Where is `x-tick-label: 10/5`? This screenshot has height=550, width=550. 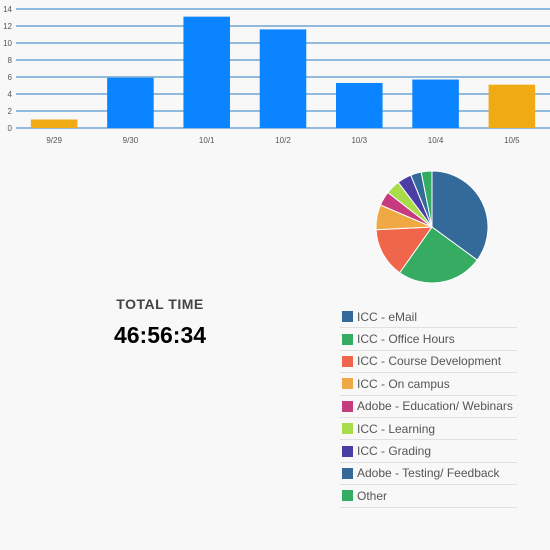 x-tick-label: 10/5 is located at coordinates (512, 140).